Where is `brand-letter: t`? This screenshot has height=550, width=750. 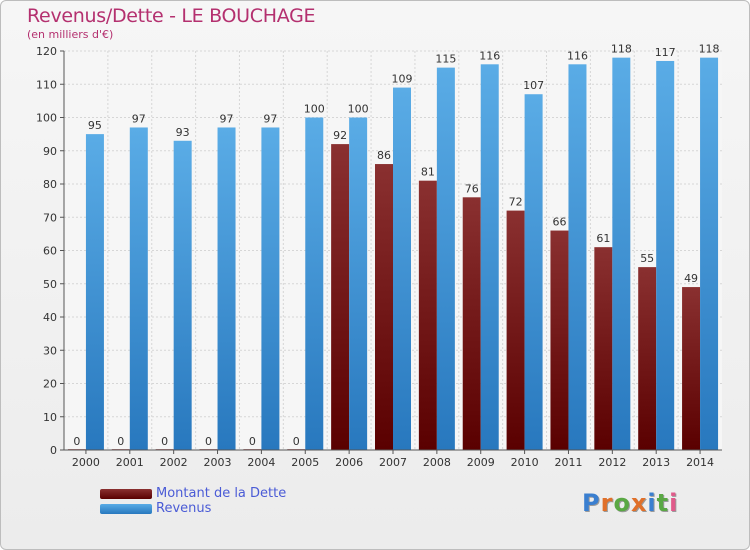
brand-letter: t is located at coordinates (663, 503).